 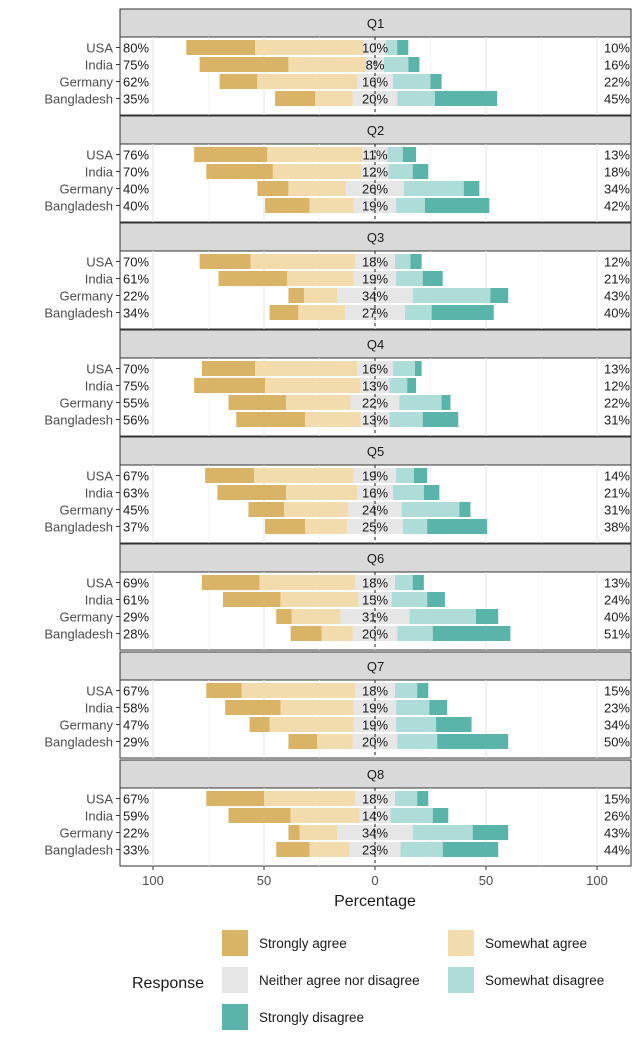 What do you see at coordinates (136, 296) in the screenshot?
I see `agree-percent-label: 22%` at bounding box center [136, 296].